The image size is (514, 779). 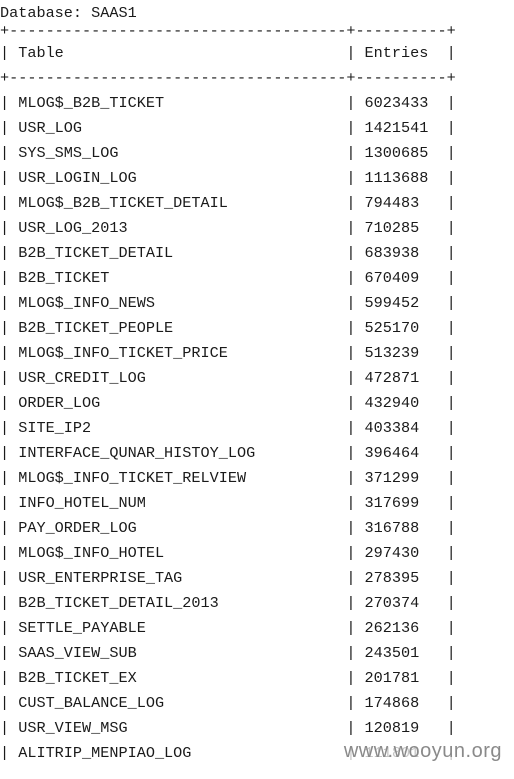 What do you see at coordinates (228, 53) in the screenshot?
I see `table-header: | Table | Entries |` at bounding box center [228, 53].